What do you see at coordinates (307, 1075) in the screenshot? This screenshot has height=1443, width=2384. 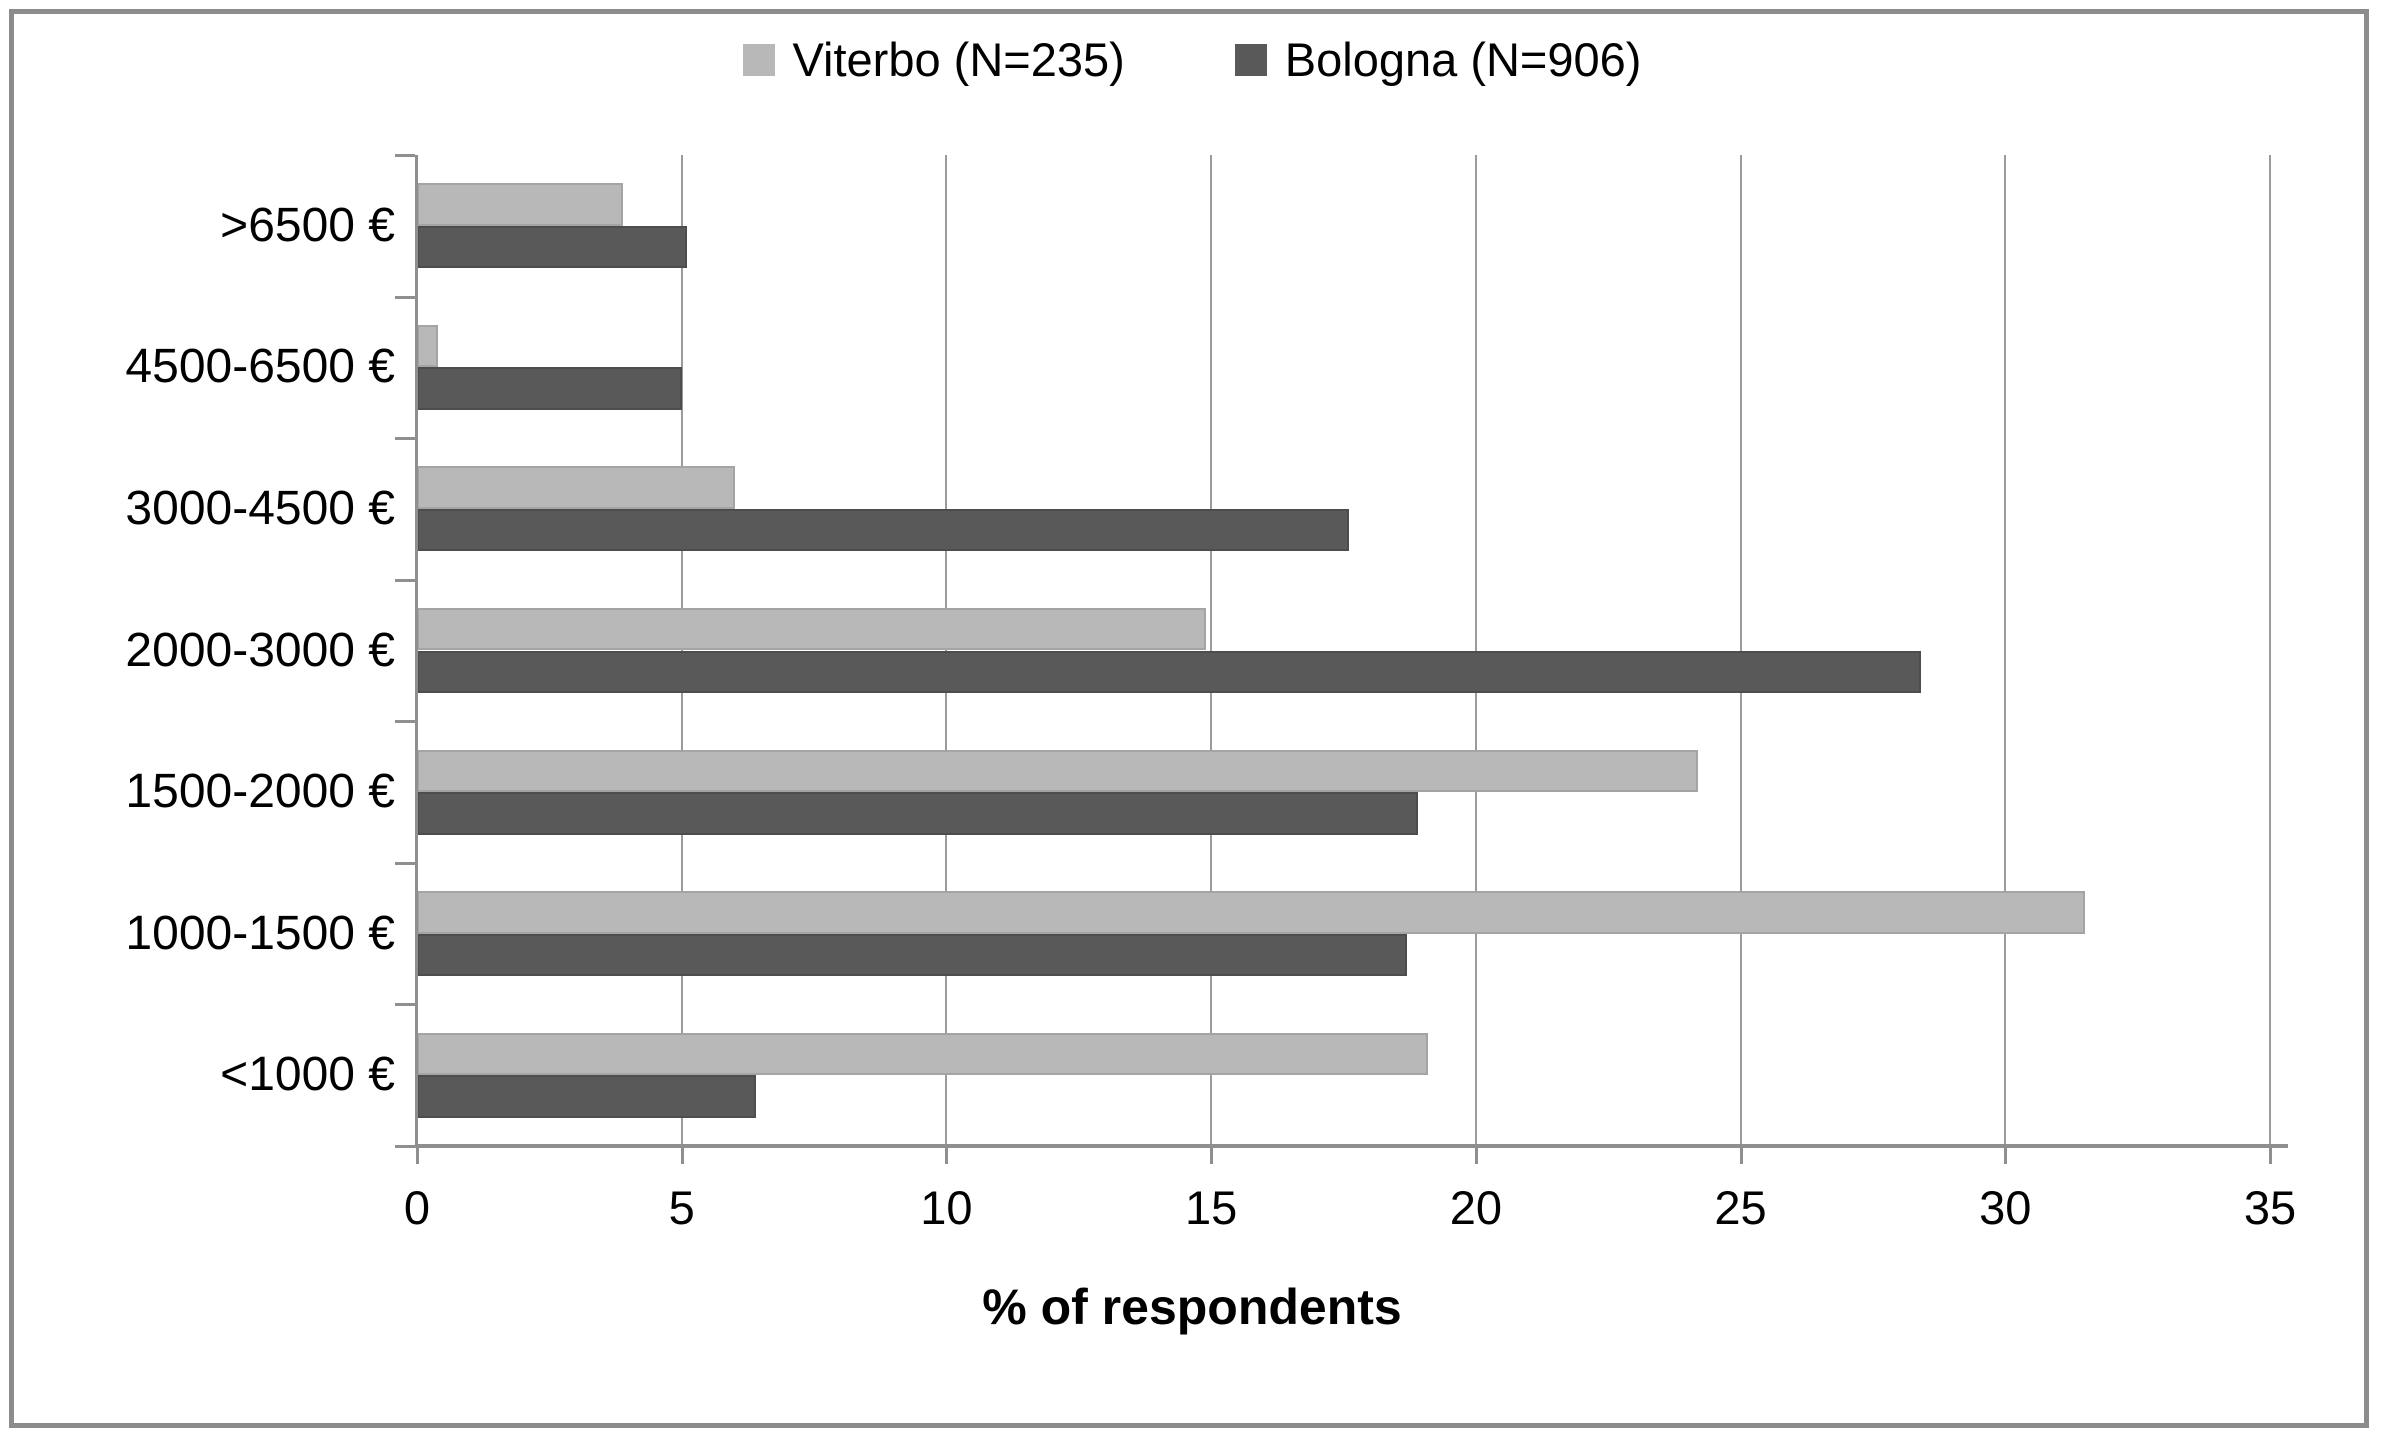 I see `category-label-6: <1000 €` at bounding box center [307, 1075].